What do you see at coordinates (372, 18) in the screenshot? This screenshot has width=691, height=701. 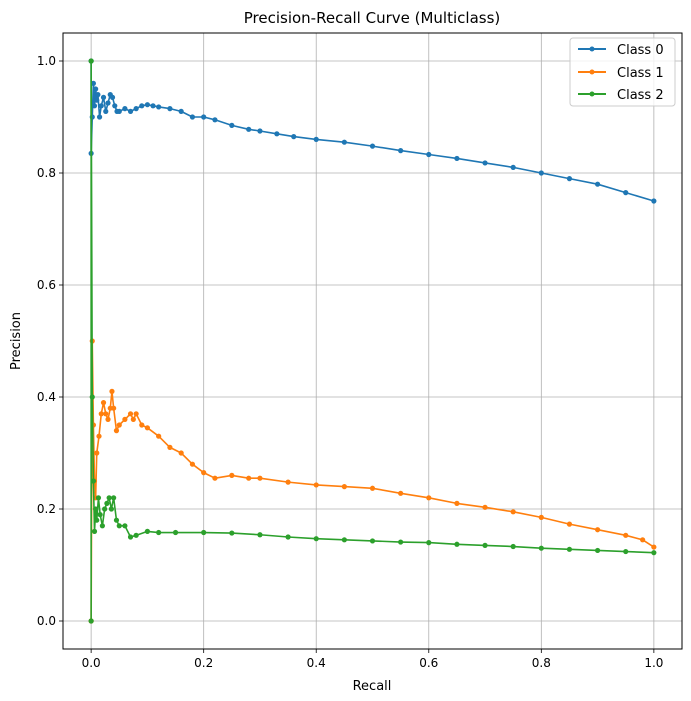 I see `chart-title: Precision-Recall Curve (Multiclass)` at bounding box center [372, 18].